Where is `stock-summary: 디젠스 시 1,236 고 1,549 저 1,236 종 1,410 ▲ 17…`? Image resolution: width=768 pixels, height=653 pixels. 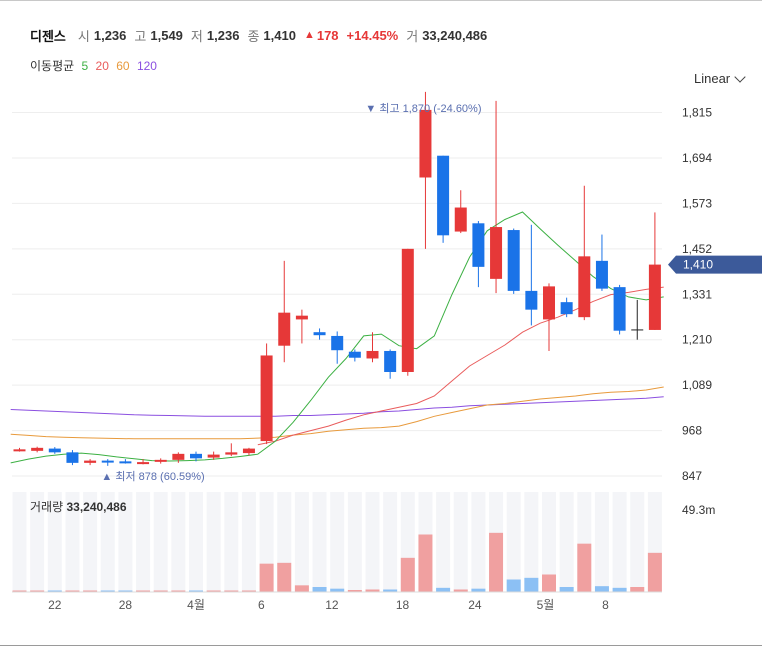
stock-summary: 디젠스 시 1,236 고 1,549 저 1,236 종 1,410 ▲ 17… is located at coordinates (262, 35).